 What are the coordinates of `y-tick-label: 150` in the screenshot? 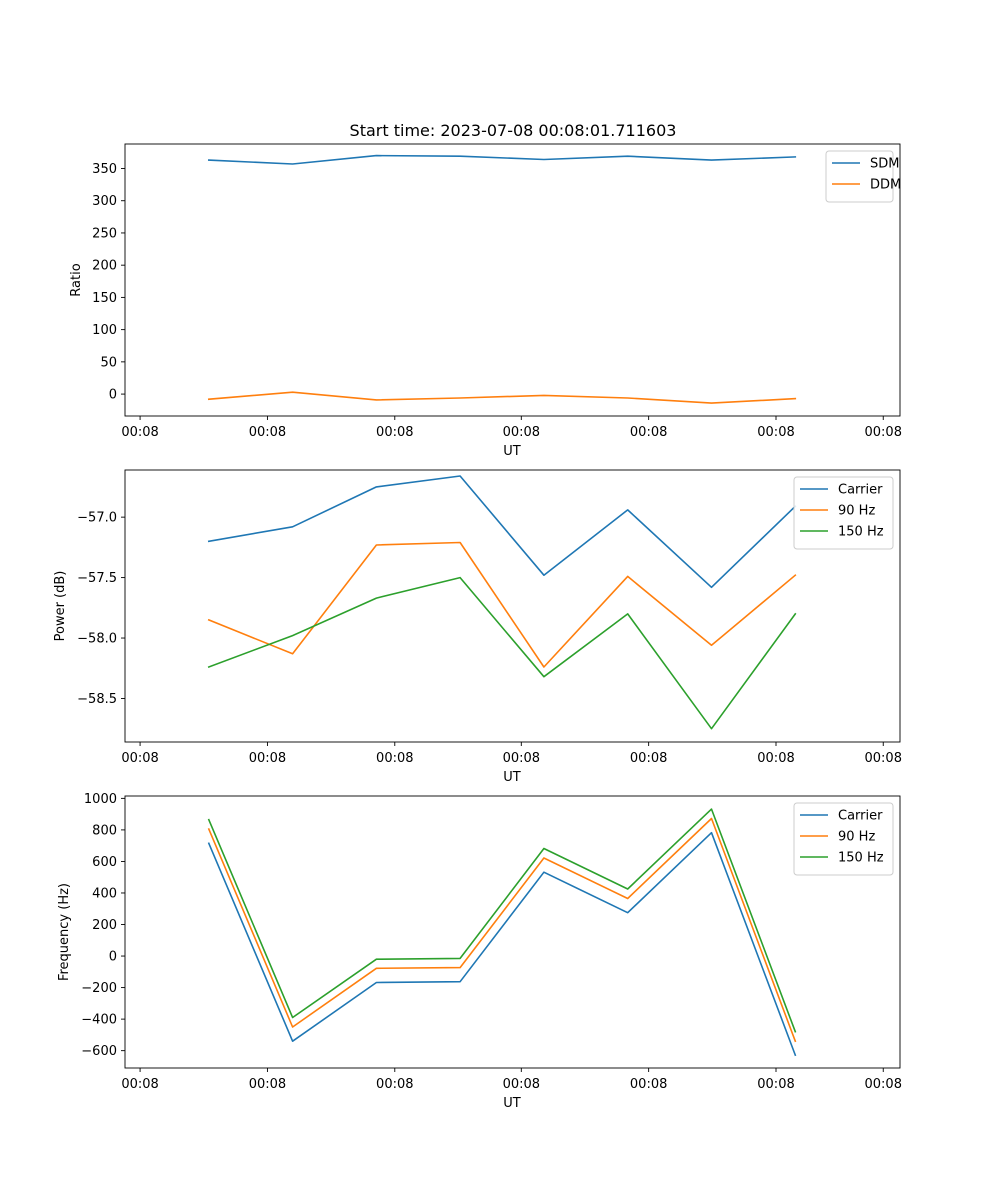 It's located at (104, 298).